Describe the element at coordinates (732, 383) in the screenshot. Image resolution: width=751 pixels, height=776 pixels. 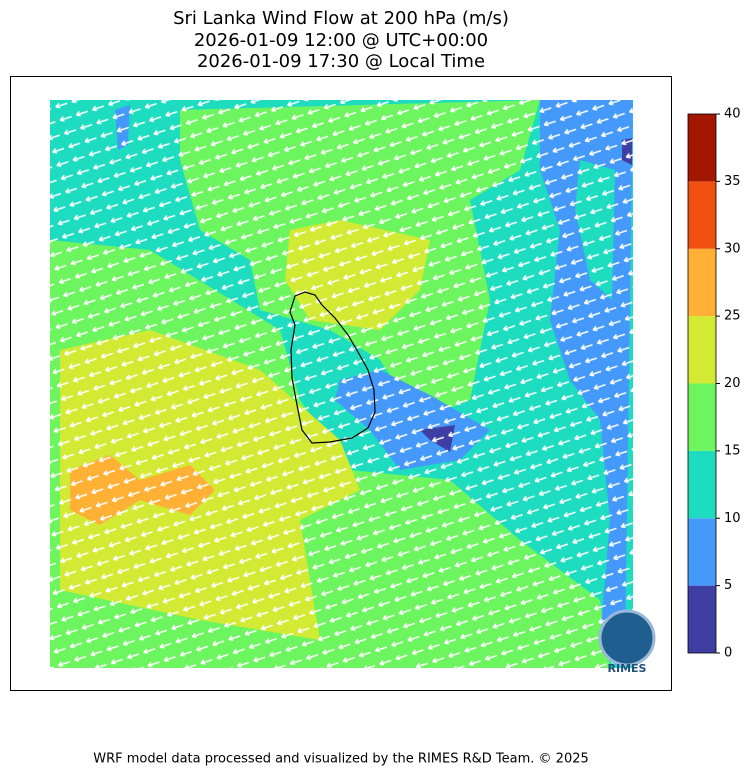
I see `colorbar-tick-label: 20` at that location.